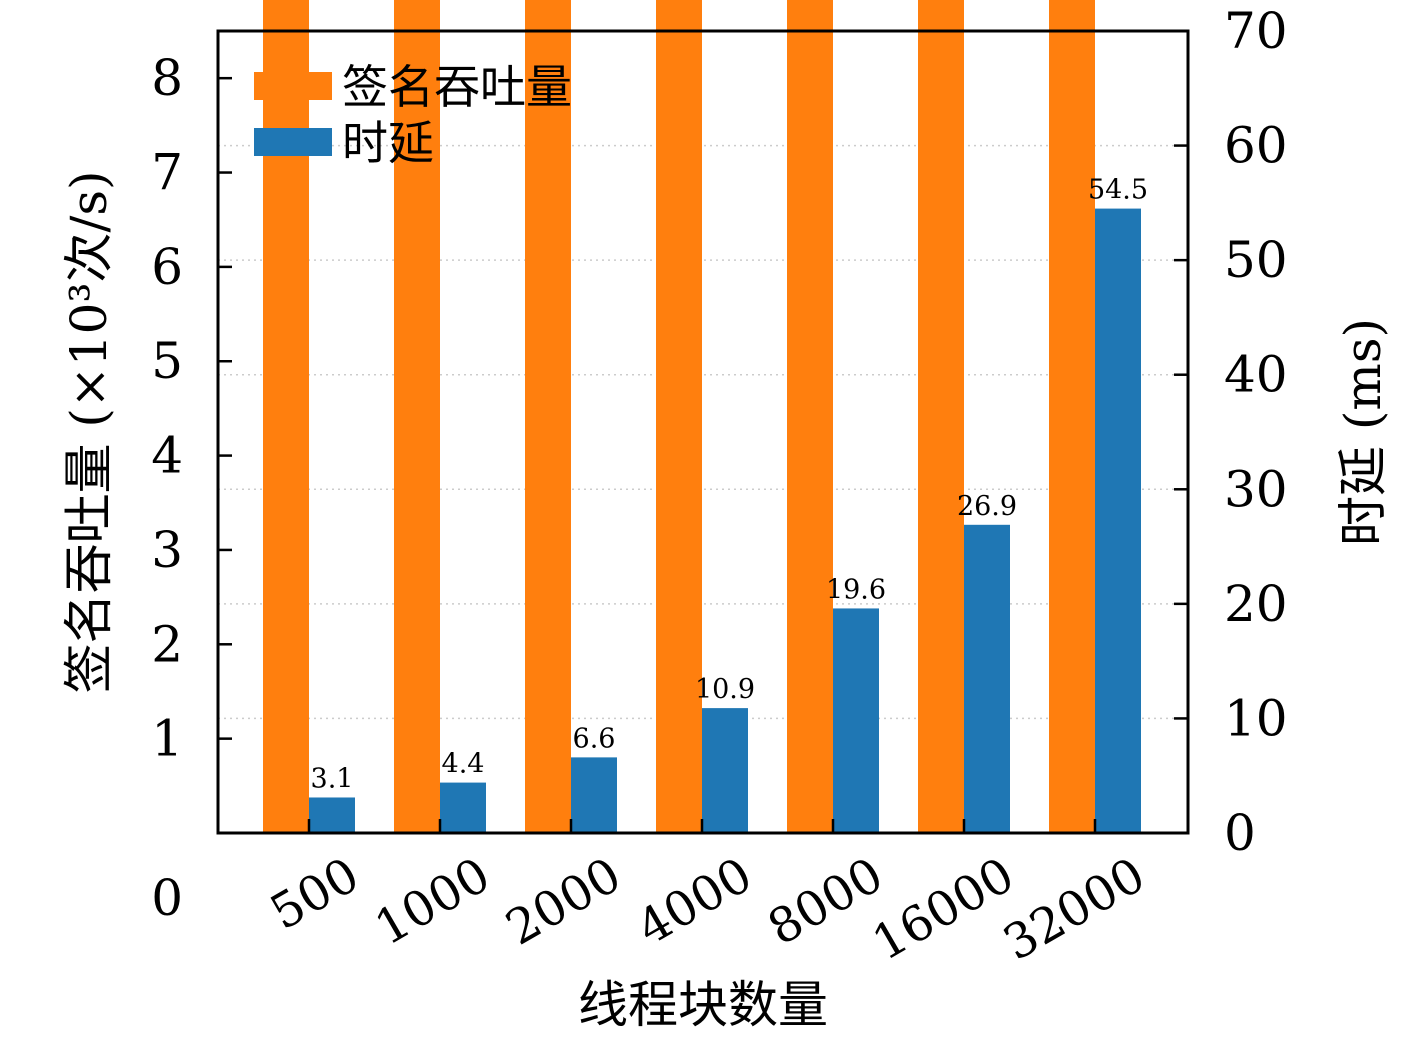 This screenshot has width=1417, height=1039. I want to click on x-tick-label: 32000, so click(1074, 909).